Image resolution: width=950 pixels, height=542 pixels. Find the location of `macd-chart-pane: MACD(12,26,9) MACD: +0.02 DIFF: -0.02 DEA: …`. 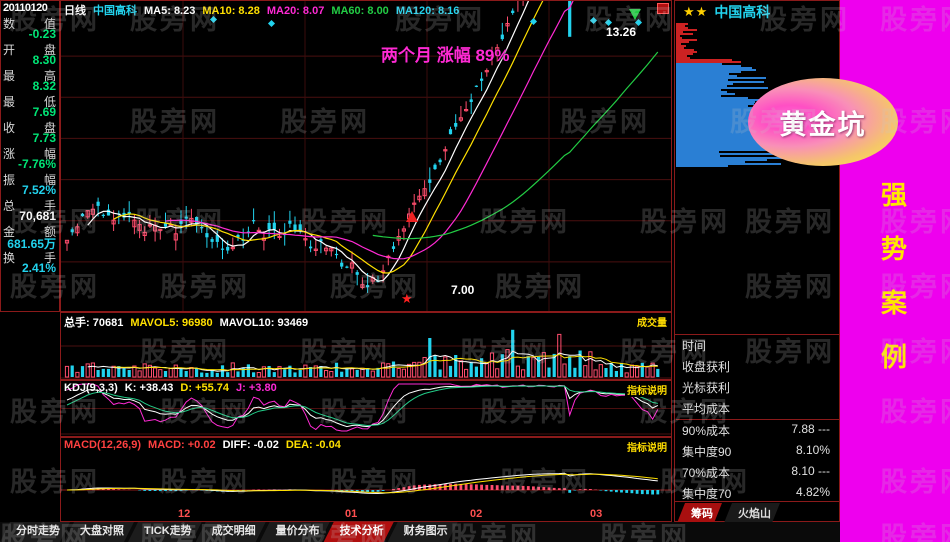

macd-chart-pane: MACD(12,26,9) MACD: +0.02 DIFF: -0.02 DEA: … is located at coordinates (366, 479).